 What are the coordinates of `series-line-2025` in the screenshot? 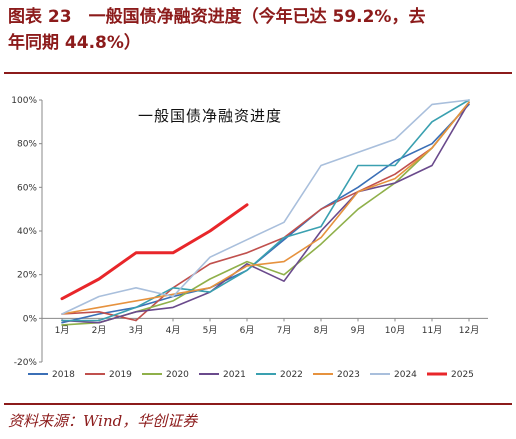 It's located at (154, 252).